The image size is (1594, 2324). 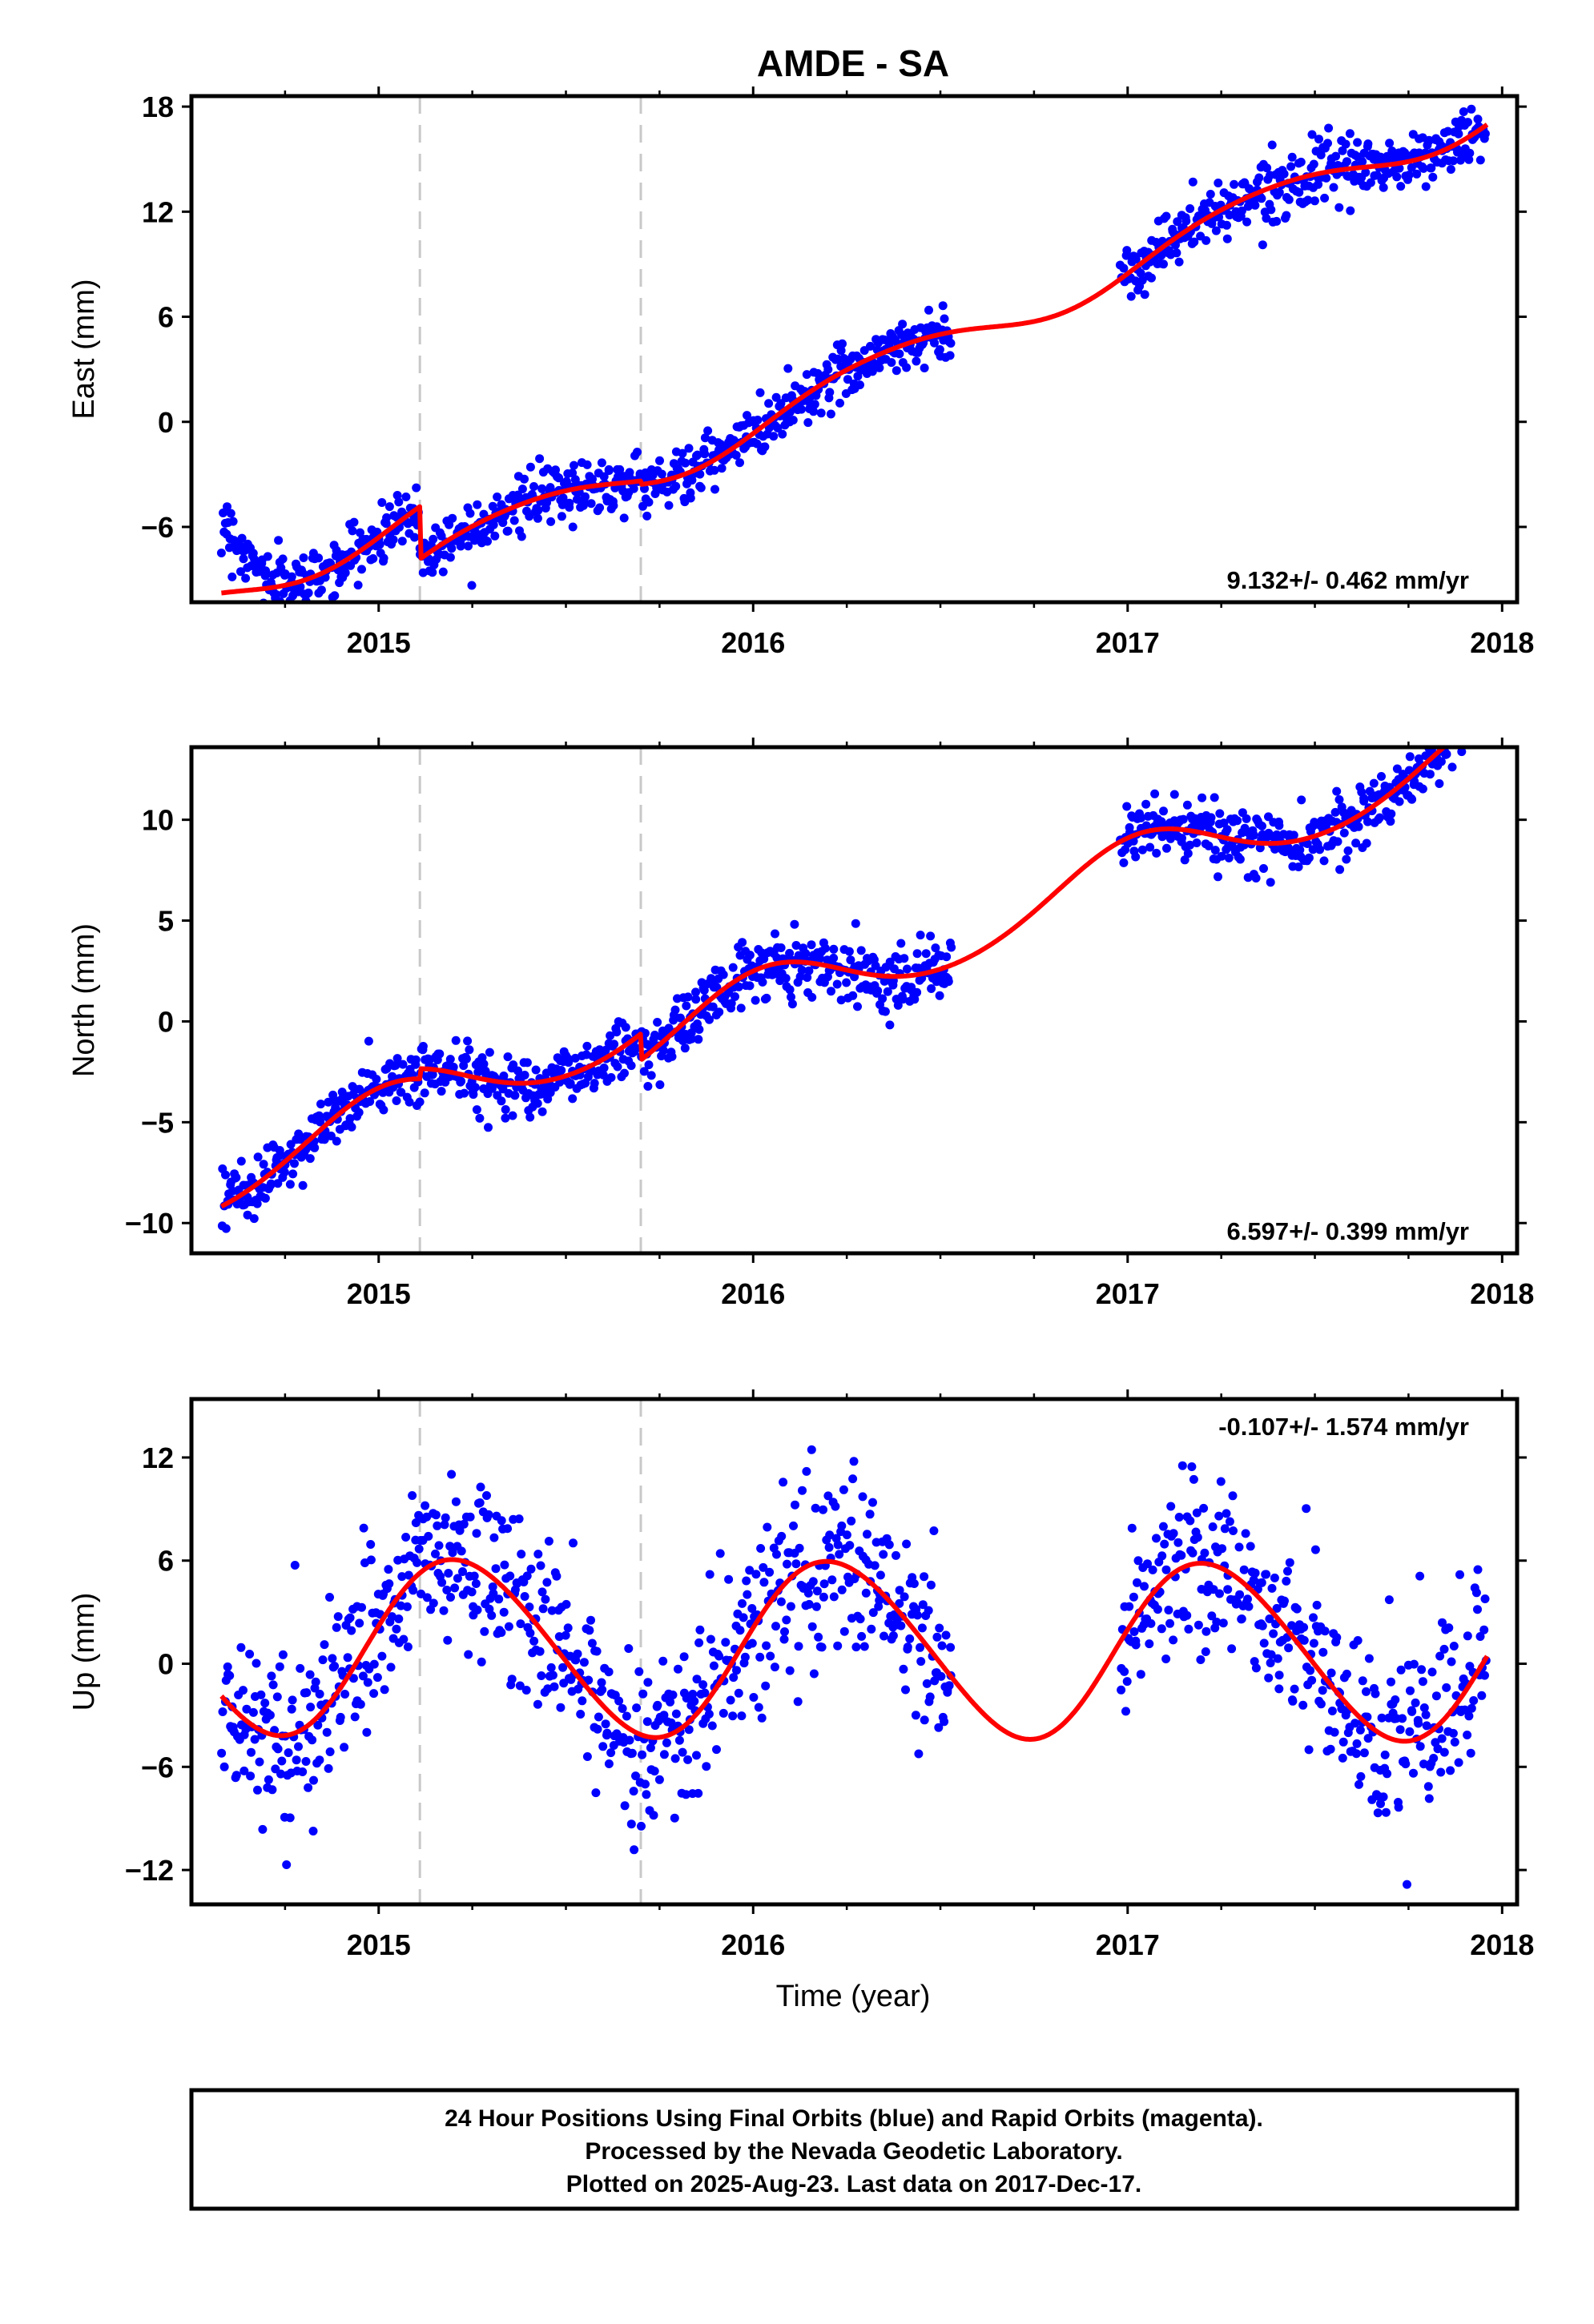 What do you see at coordinates (166, 1561) in the screenshot?
I see `y-tick-label: 6` at bounding box center [166, 1561].